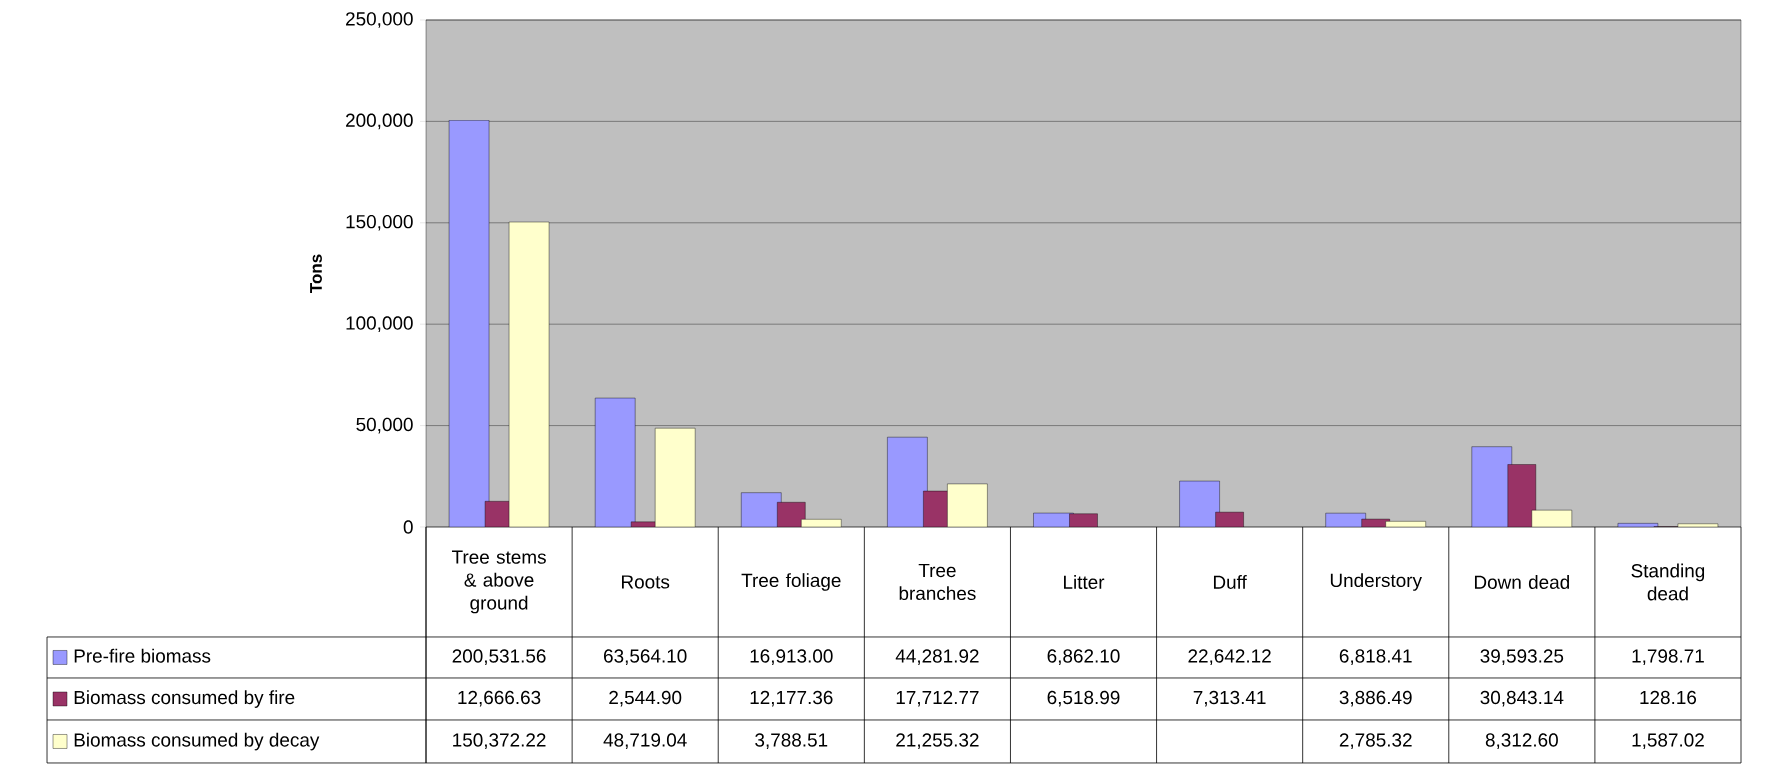 The image size is (1767, 767). Describe the element at coordinates (1083, 698) in the screenshot. I see `data-label: 6,518.99` at that location.